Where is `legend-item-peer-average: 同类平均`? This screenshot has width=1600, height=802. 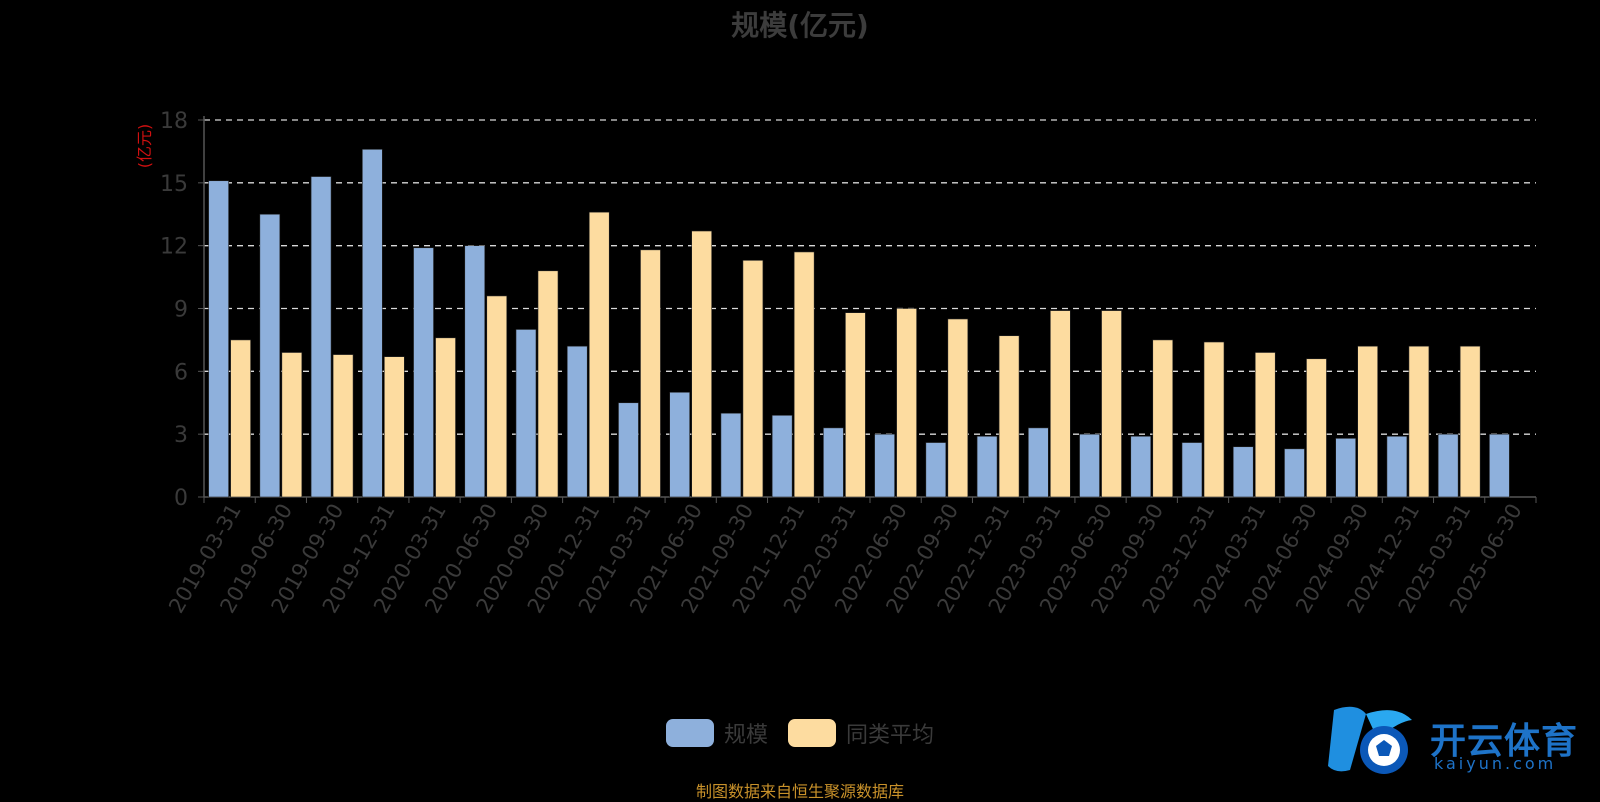 legend-item-peer-average: 同类平均 is located at coordinates (861, 733).